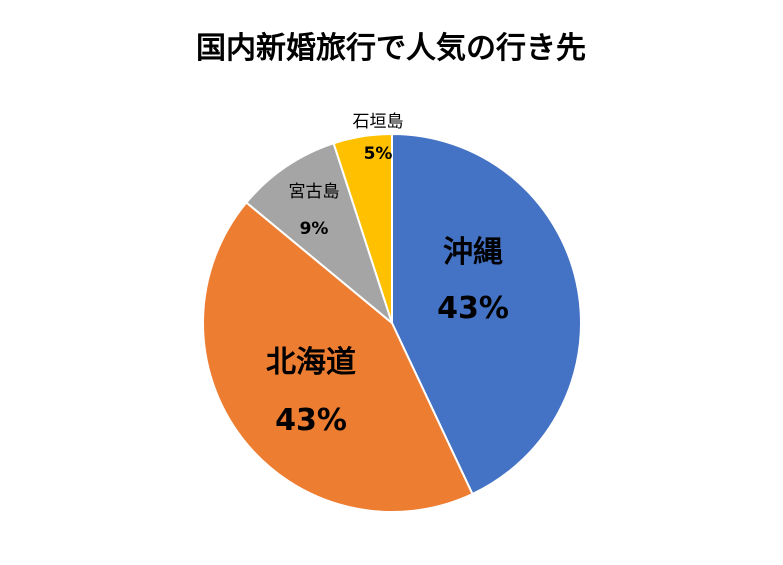 The image size is (783, 565). What do you see at coordinates (391, 48) in the screenshot?
I see `chart-title: 国内新婚旅行で人気の行き先` at bounding box center [391, 48].